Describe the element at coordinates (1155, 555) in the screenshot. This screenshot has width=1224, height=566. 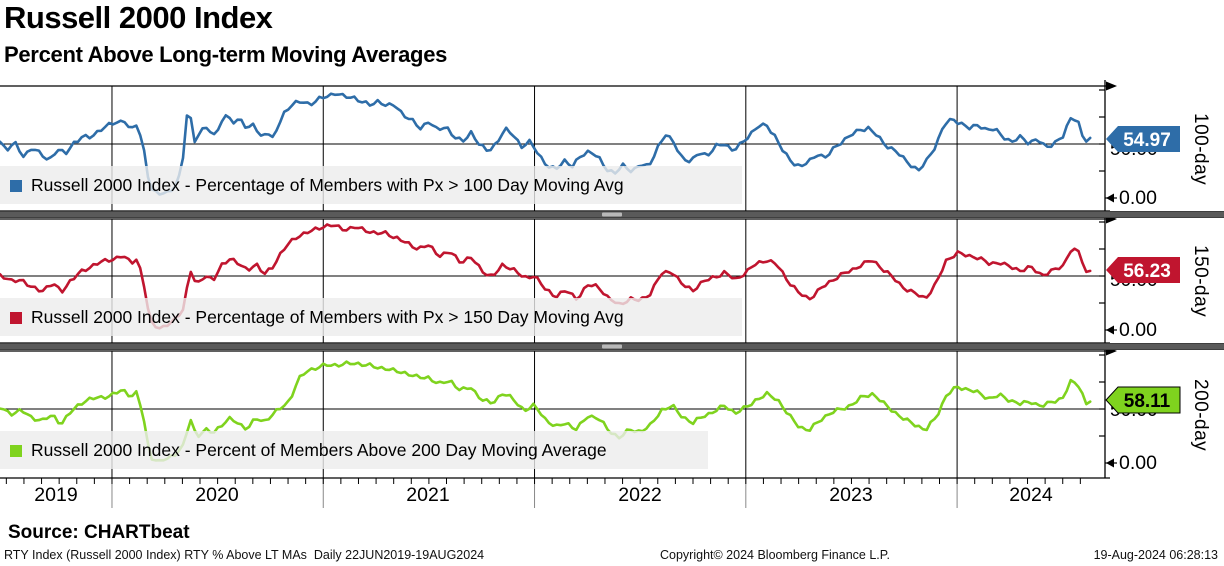
I see `footer-timestamp: 19-Aug-2024 06:28:13` at that location.